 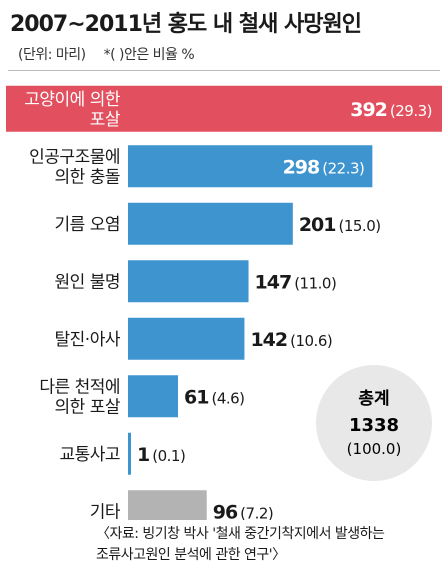 What do you see at coordinates (373, 399) in the screenshot?
I see `total-label: 총계` at bounding box center [373, 399].